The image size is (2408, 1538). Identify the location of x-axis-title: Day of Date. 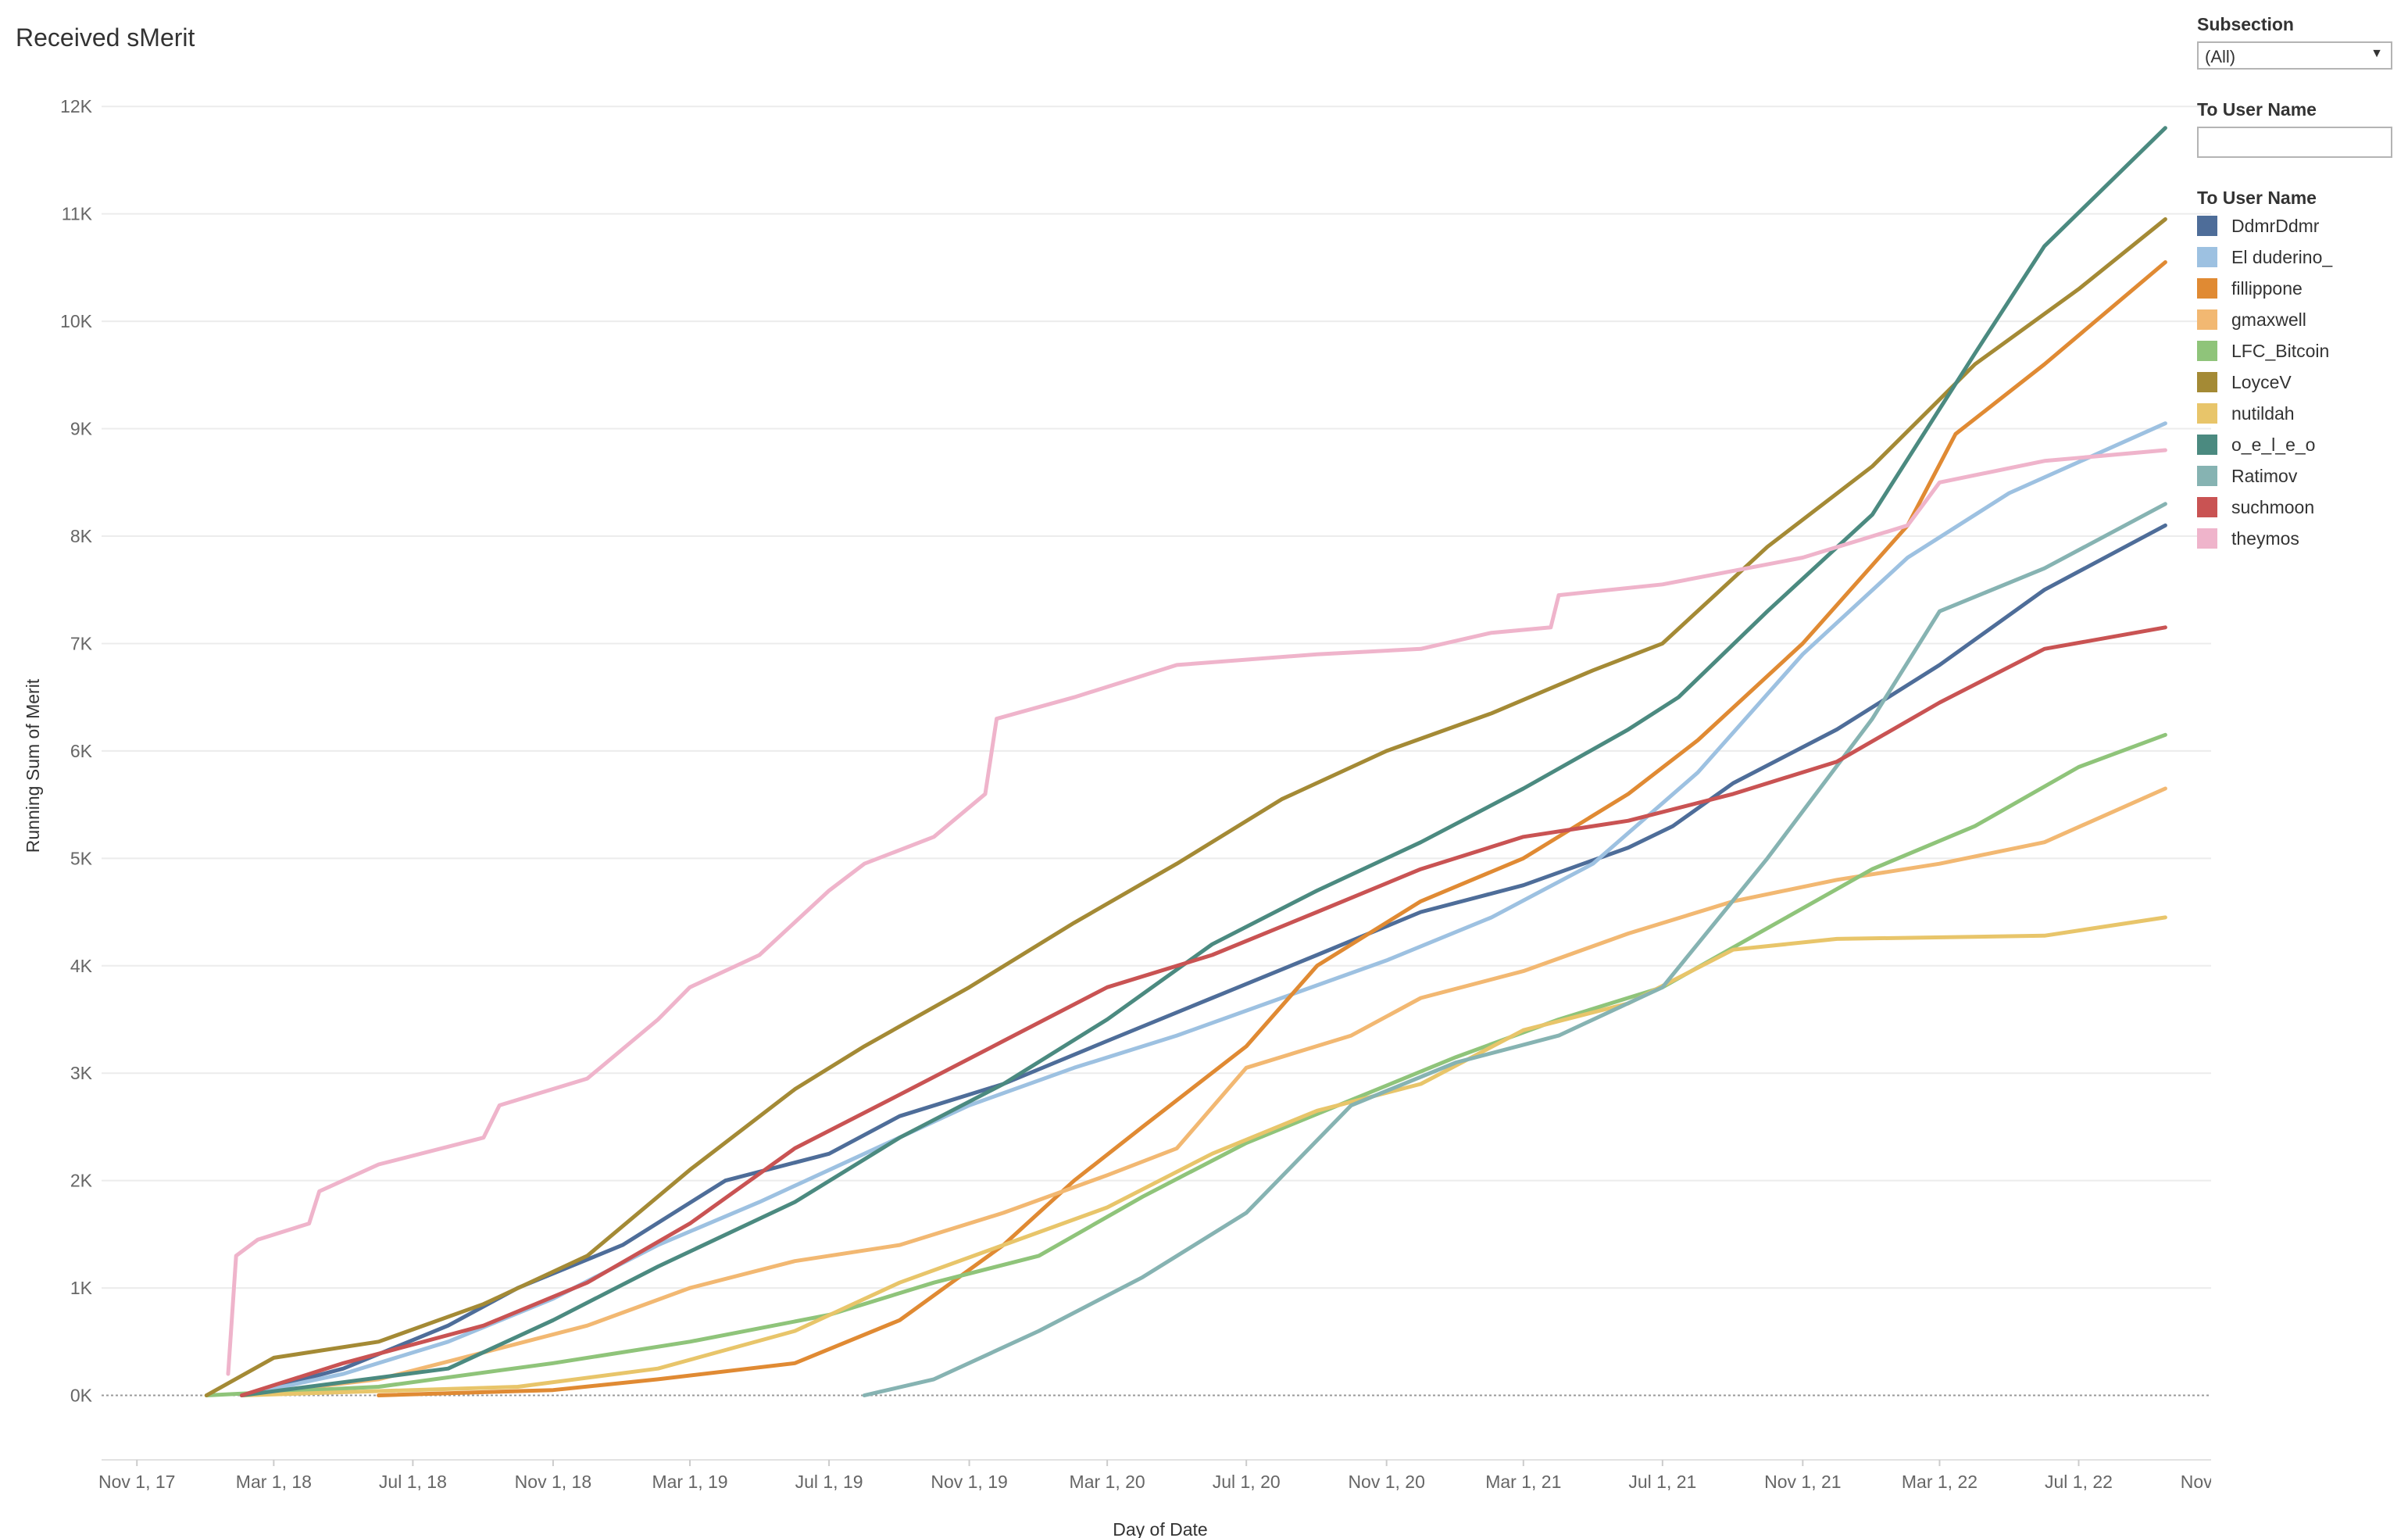
(1160, 1528).